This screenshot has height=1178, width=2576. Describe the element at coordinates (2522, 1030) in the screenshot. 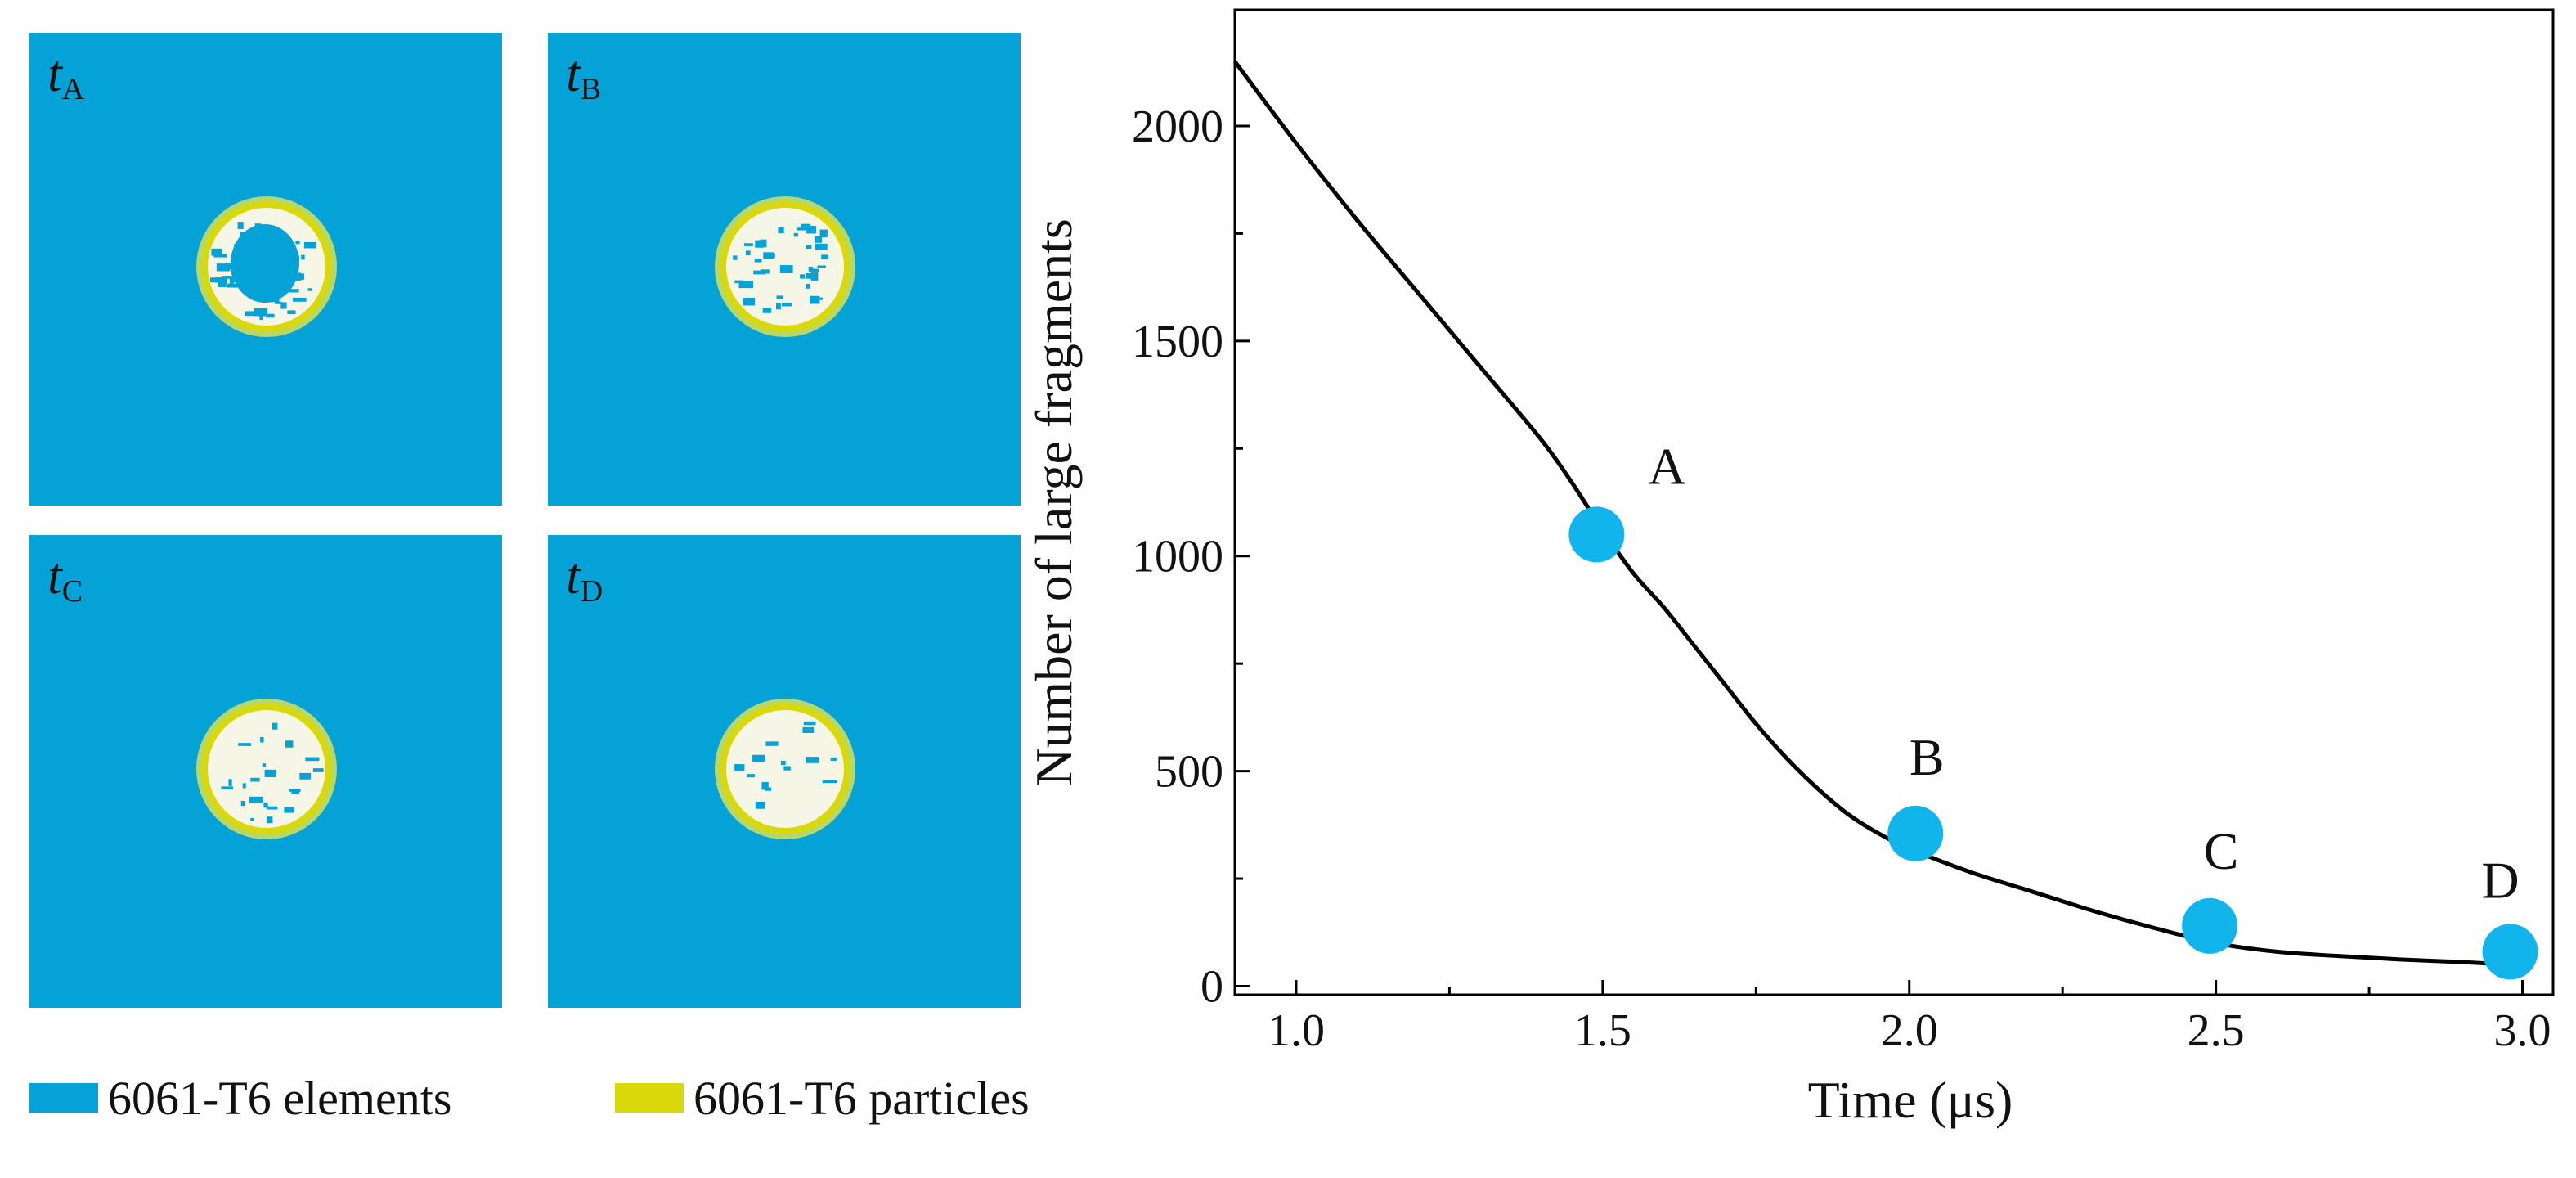

I see `x-tick-label: 3.0` at that location.